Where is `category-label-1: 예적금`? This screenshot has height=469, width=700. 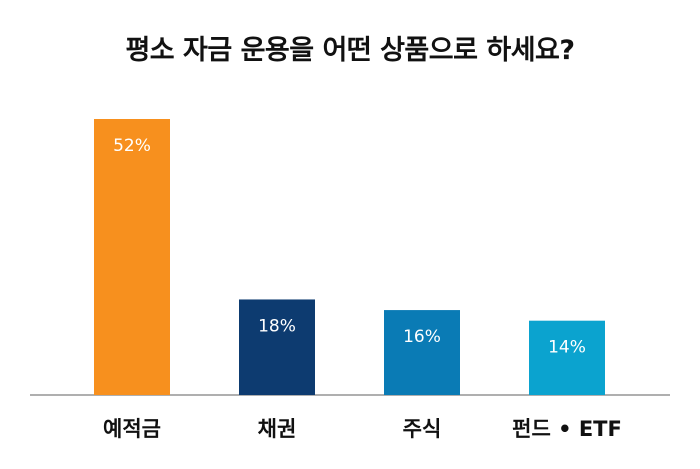
category-label-1: 예적금 is located at coordinates (132, 429).